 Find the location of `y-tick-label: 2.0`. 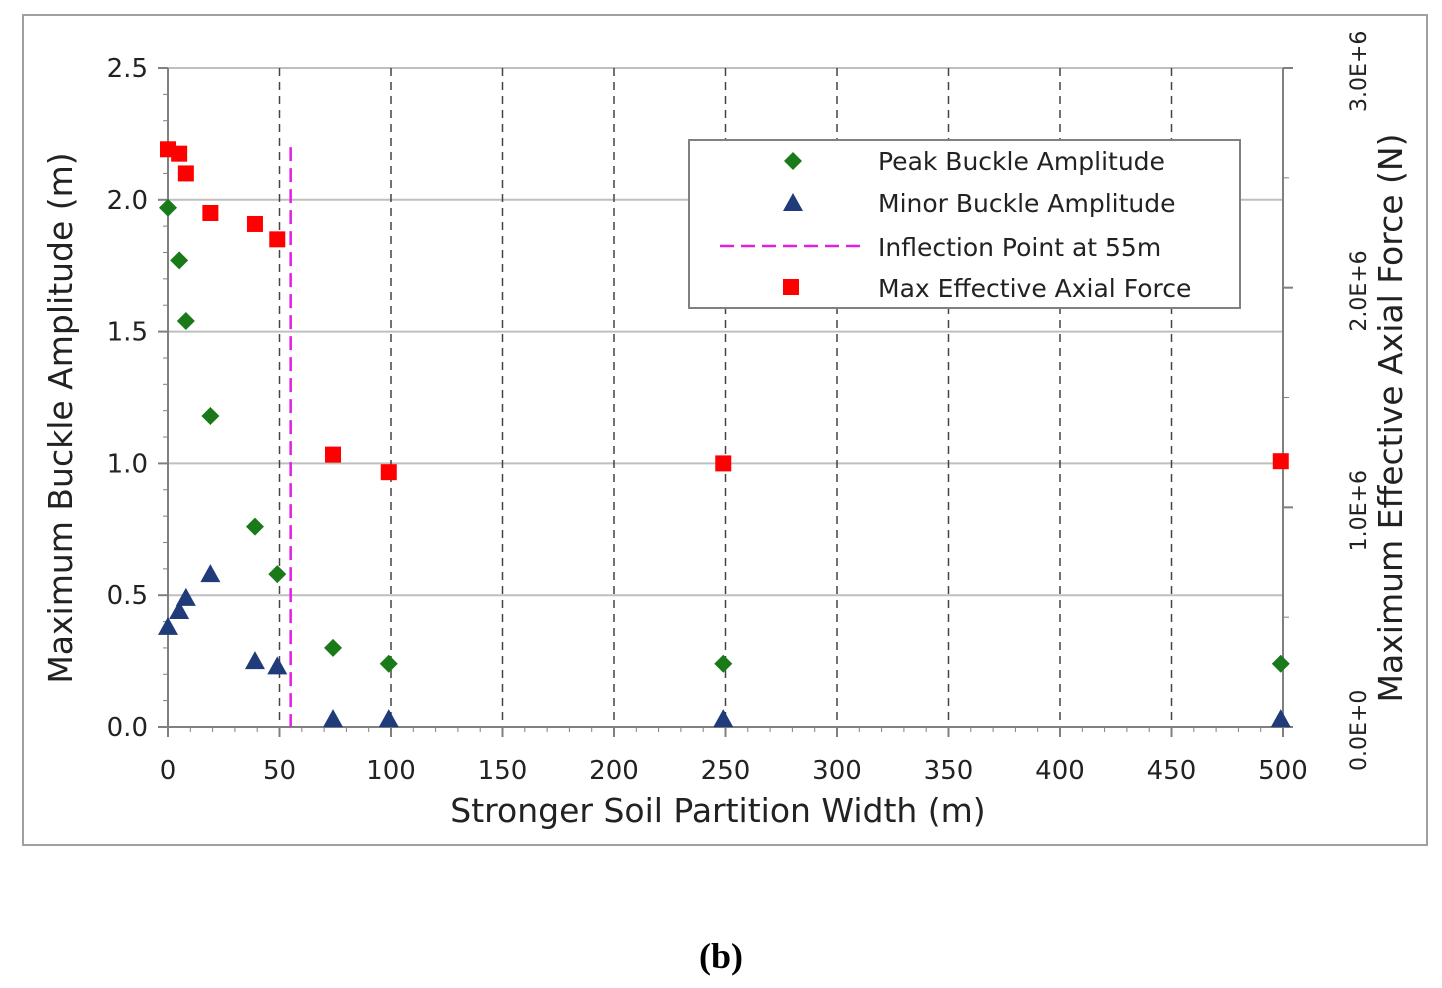

y-tick-label: 2.0 is located at coordinates (127, 201).